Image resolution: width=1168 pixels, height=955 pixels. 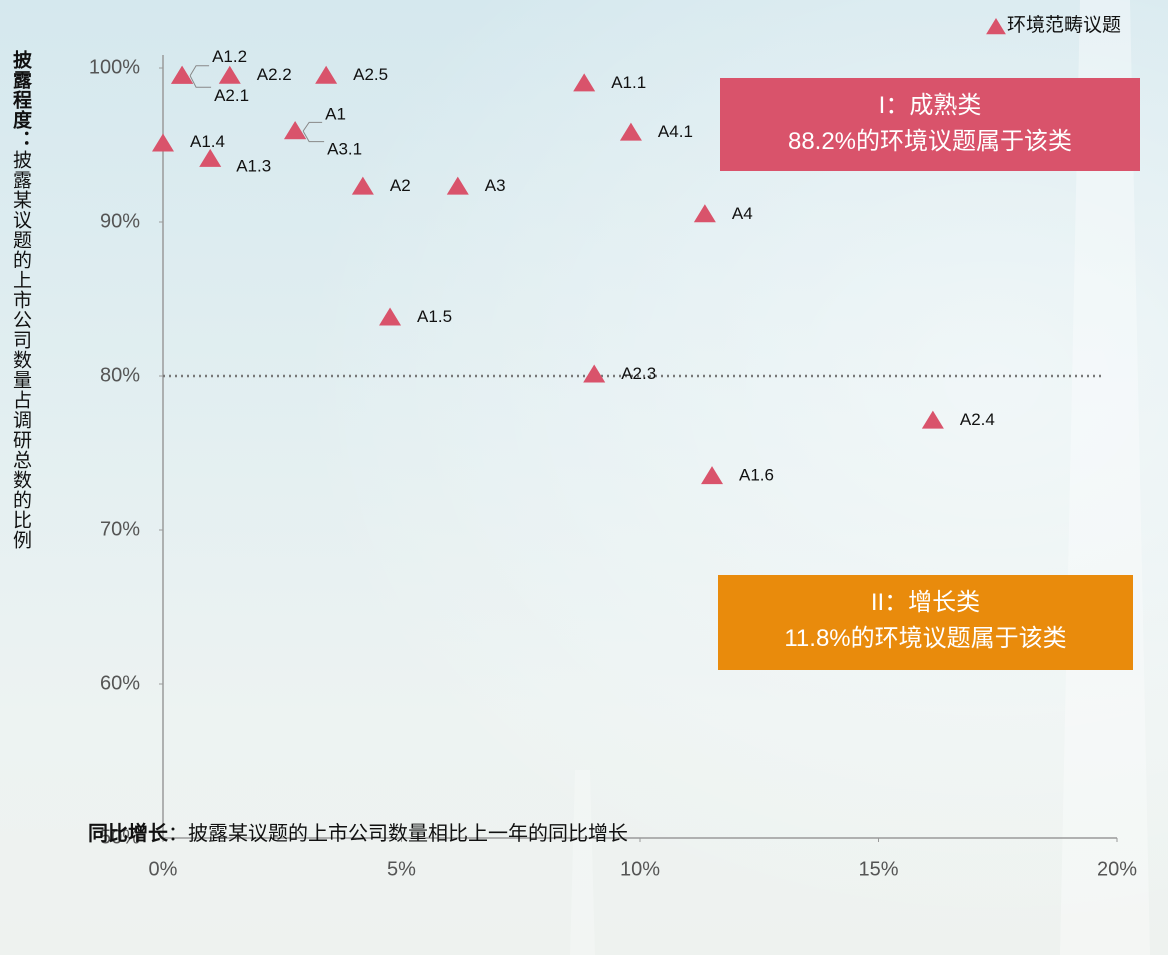 I want to click on y-tick-label: 50%, so click(x=120, y=837).